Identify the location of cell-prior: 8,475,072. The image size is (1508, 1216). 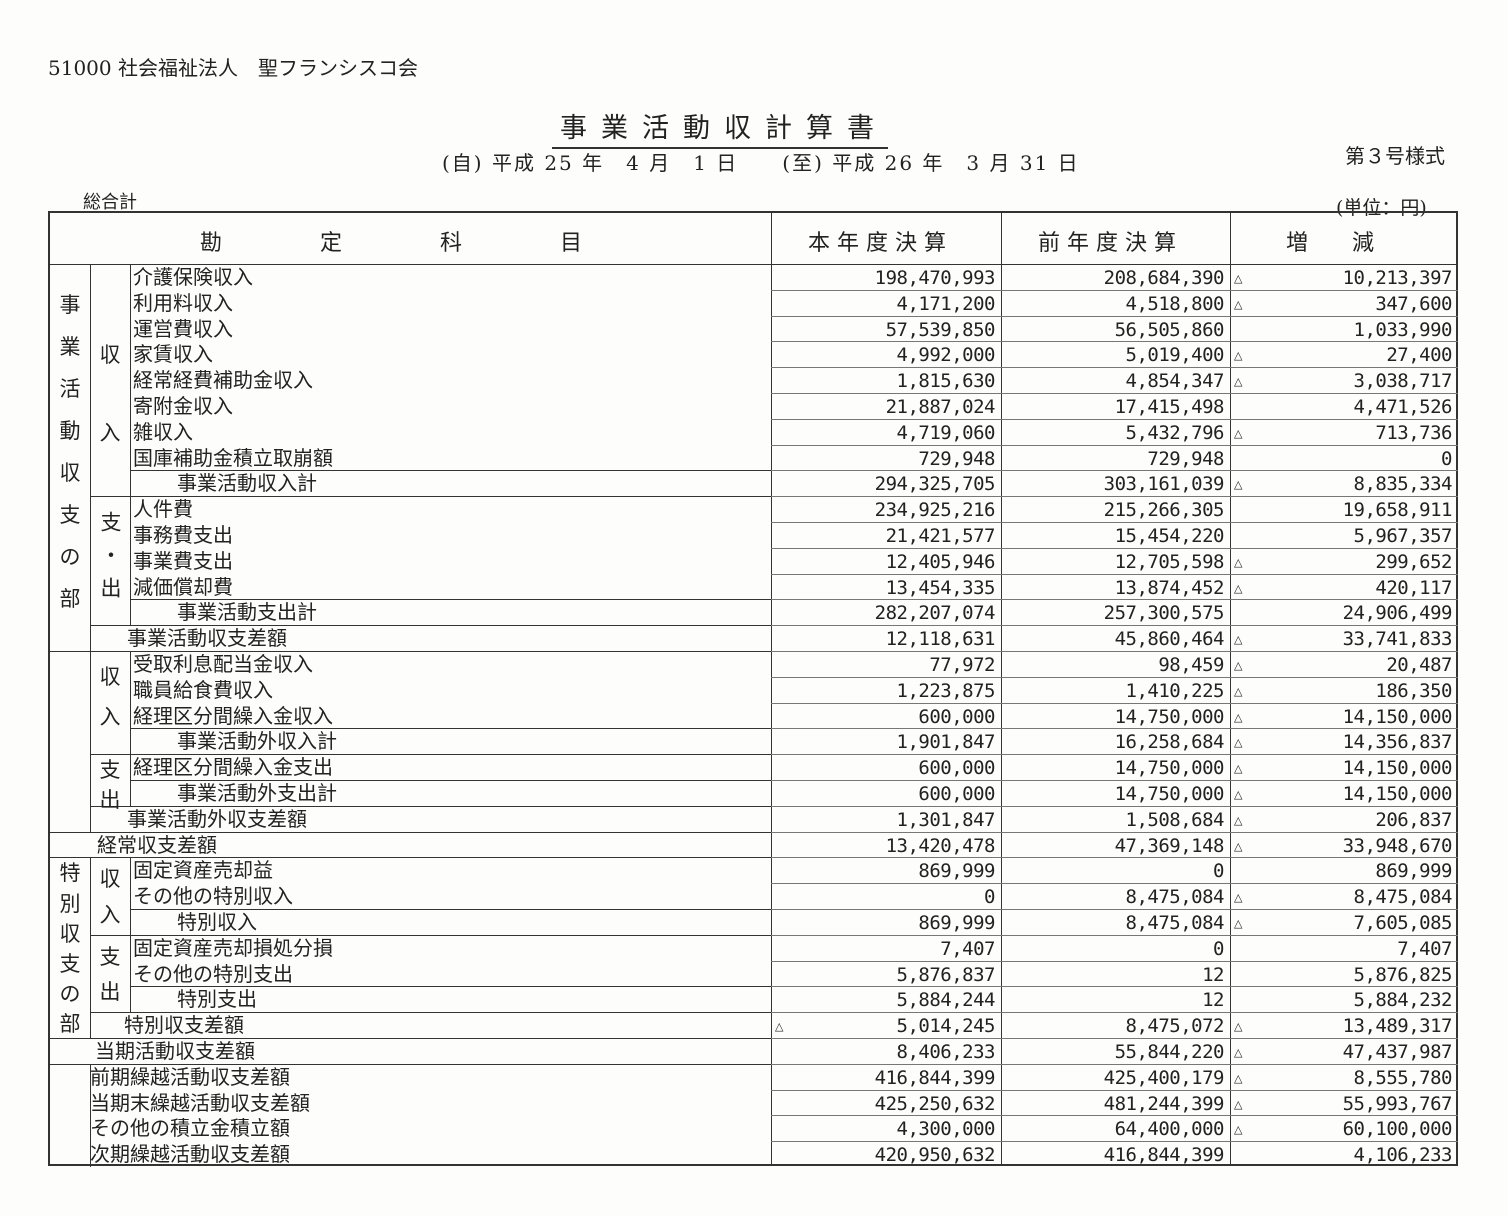
(1175, 1026).